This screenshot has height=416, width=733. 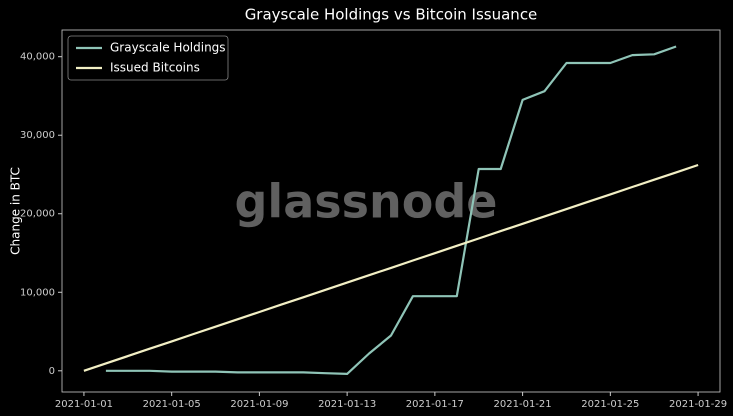 What do you see at coordinates (37, 292) in the screenshot?
I see `y-tick-label: 10,000` at bounding box center [37, 292].